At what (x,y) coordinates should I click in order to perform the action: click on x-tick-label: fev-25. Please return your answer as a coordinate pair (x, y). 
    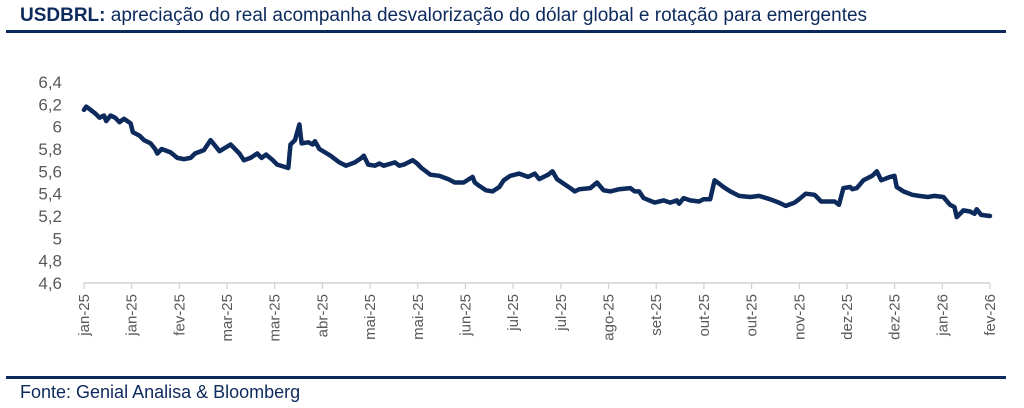
    Looking at the image, I should click on (179, 315).